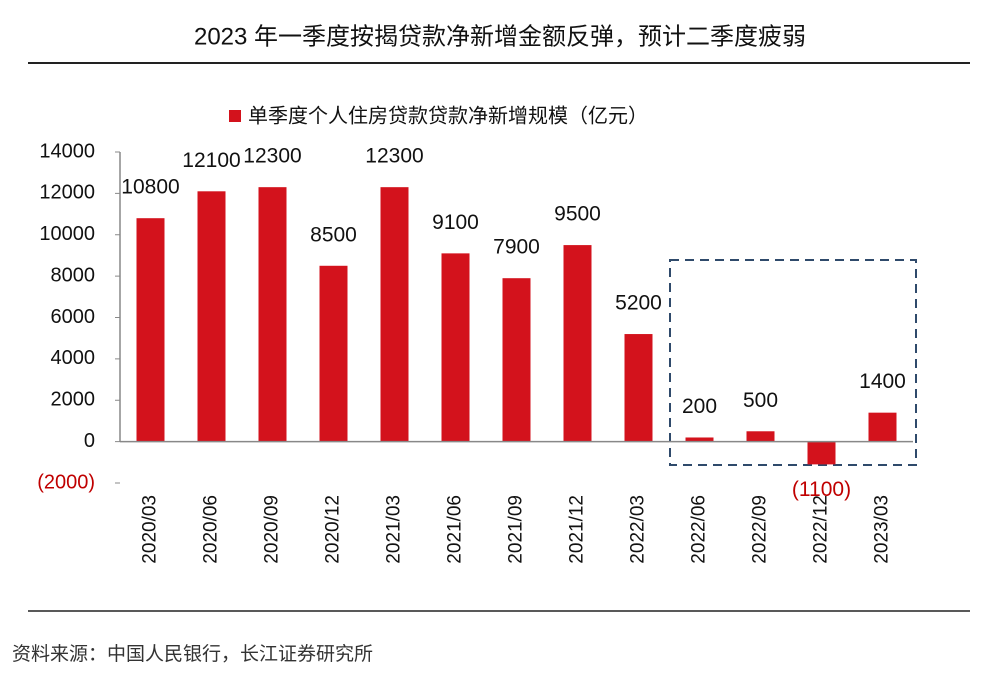 The width and height of the screenshot is (1000, 696). Describe the element at coordinates (882, 381) in the screenshot. I see `value-label: 1400` at that location.